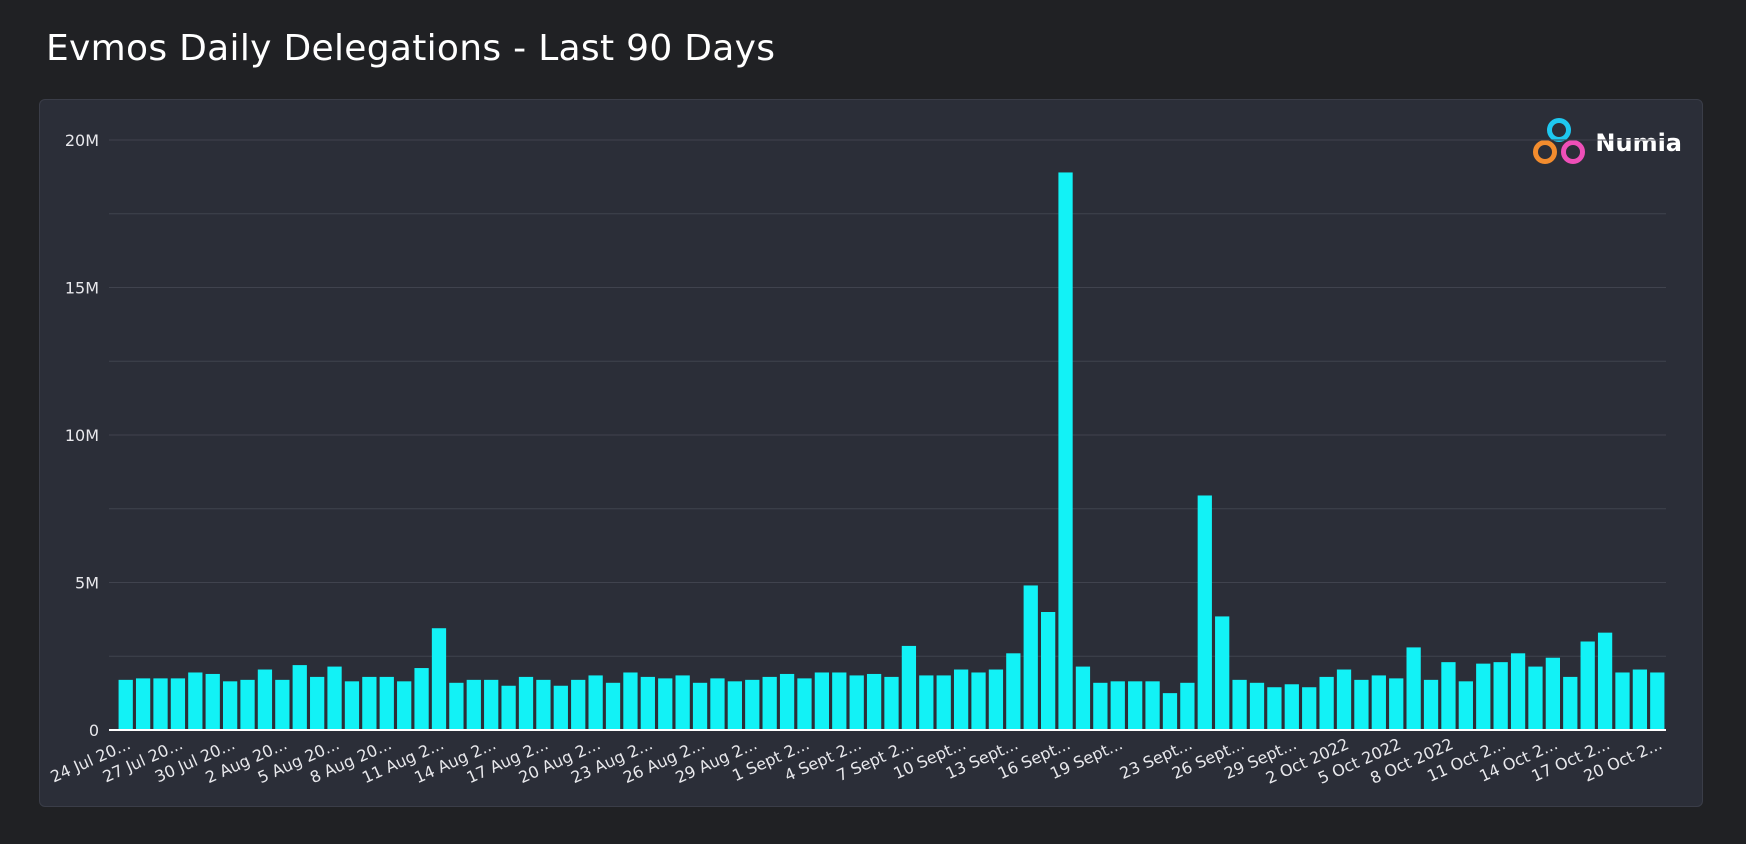 The width and height of the screenshot is (1746, 844). Describe the element at coordinates (1638, 143) in the screenshot. I see `brand-name: Numia` at that location.